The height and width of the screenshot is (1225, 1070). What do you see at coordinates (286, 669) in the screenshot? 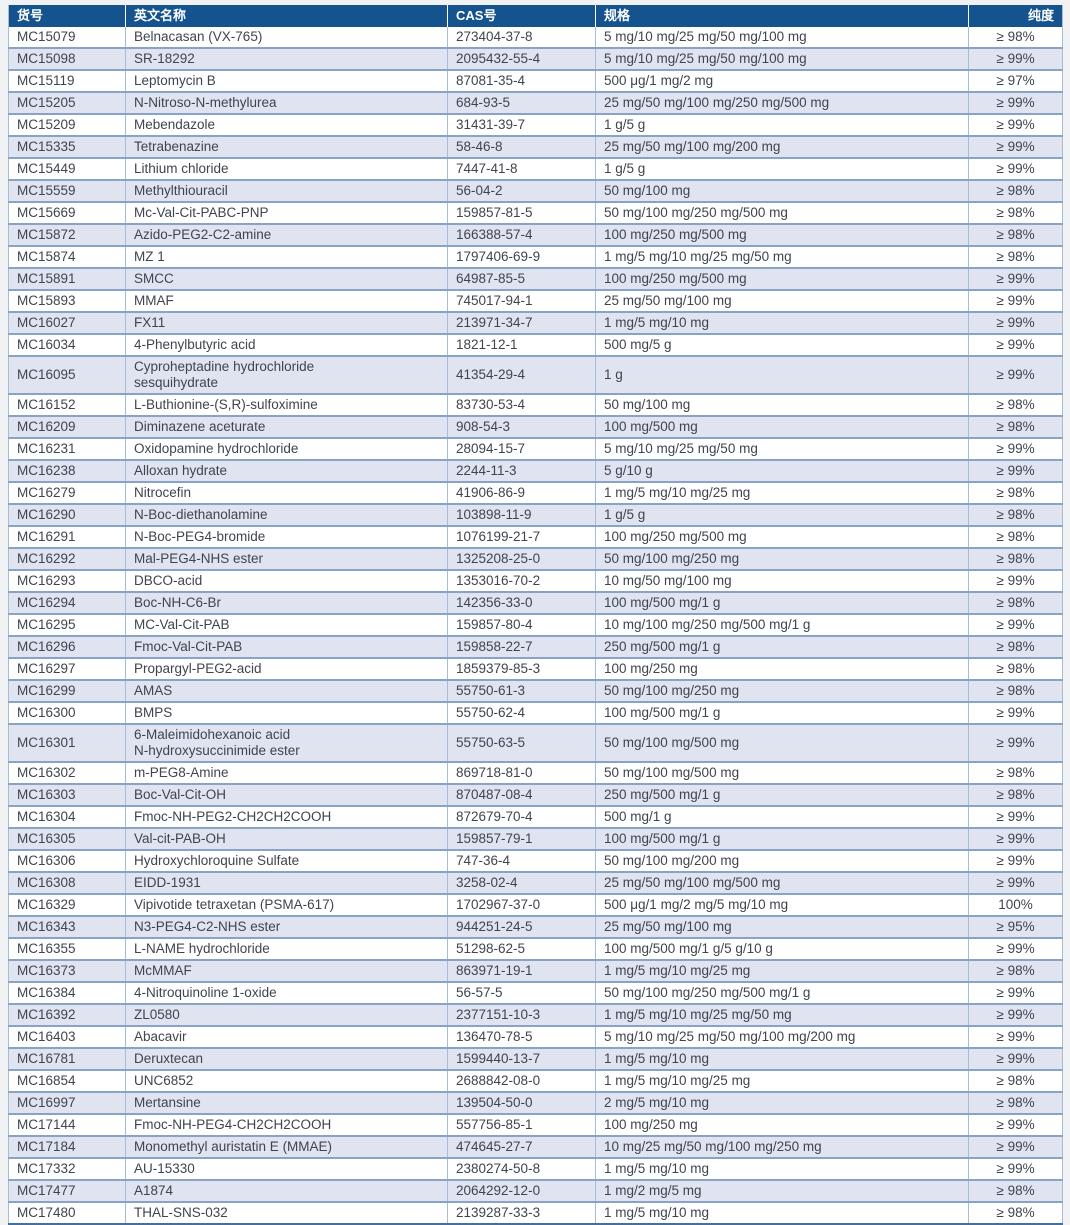
I see `cell-name: Propargyl-PEG2-acid` at bounding box center [286, 669].